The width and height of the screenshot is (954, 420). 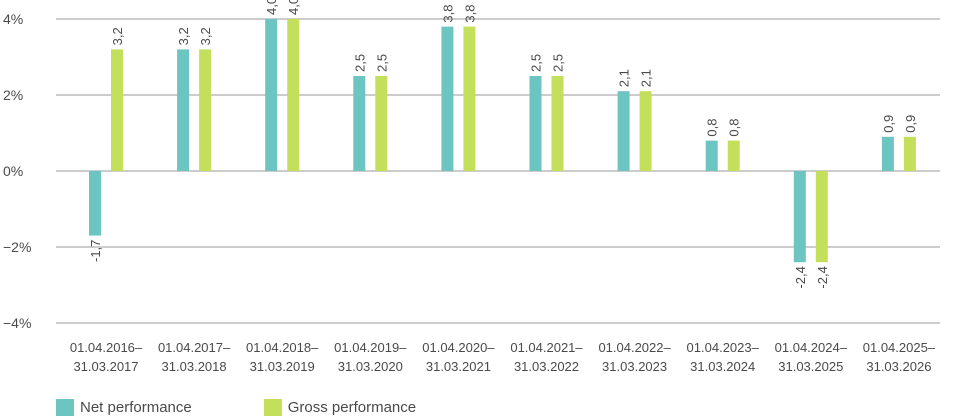 What do you see at coordinates (458, 366) in the screenshot?
I see `x-tick-label: 31.03.2021` at bounding box center [458, 366].